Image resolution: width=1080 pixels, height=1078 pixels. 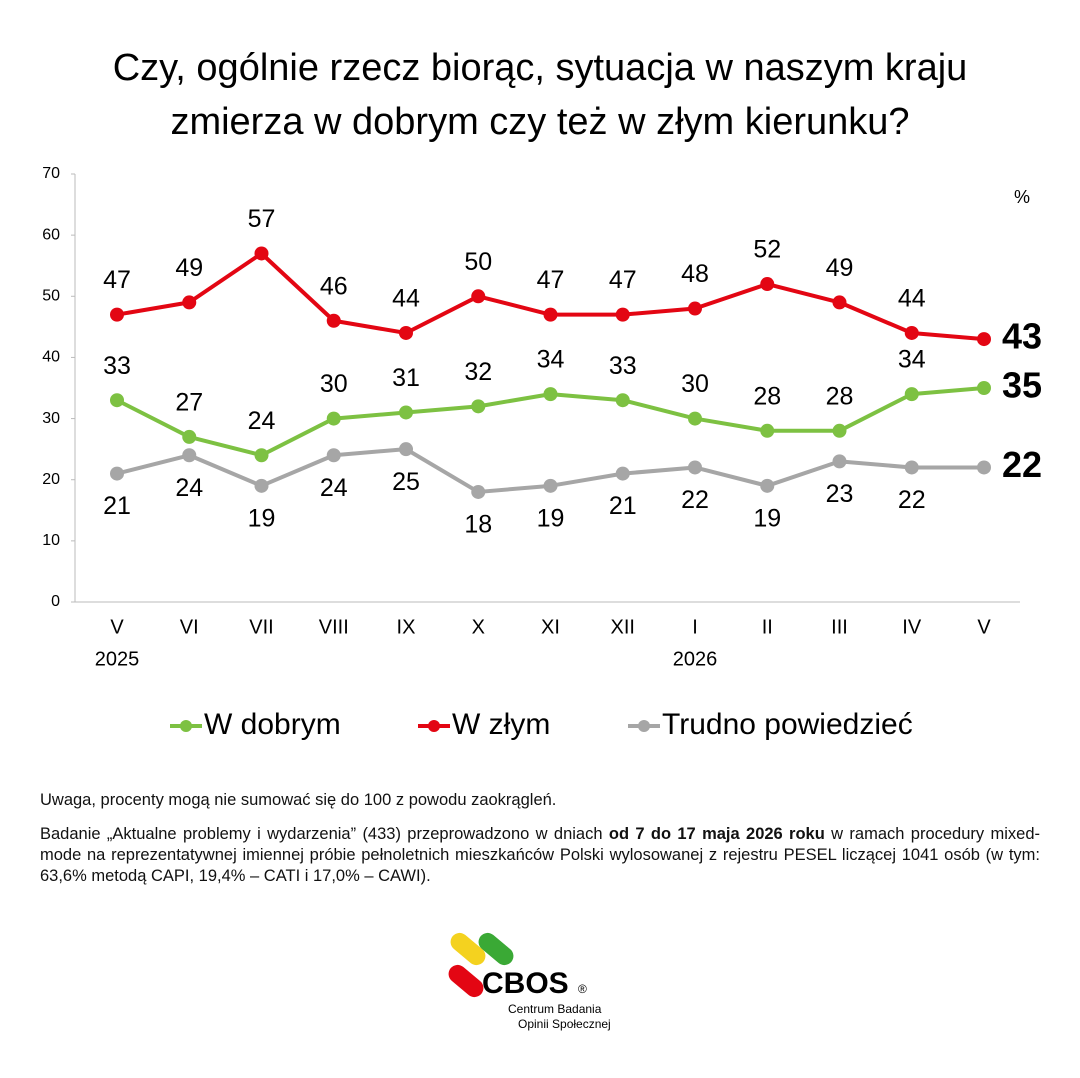 I want to click on legend-label: Trudno powiedzieć, so click(x=787, y=724).